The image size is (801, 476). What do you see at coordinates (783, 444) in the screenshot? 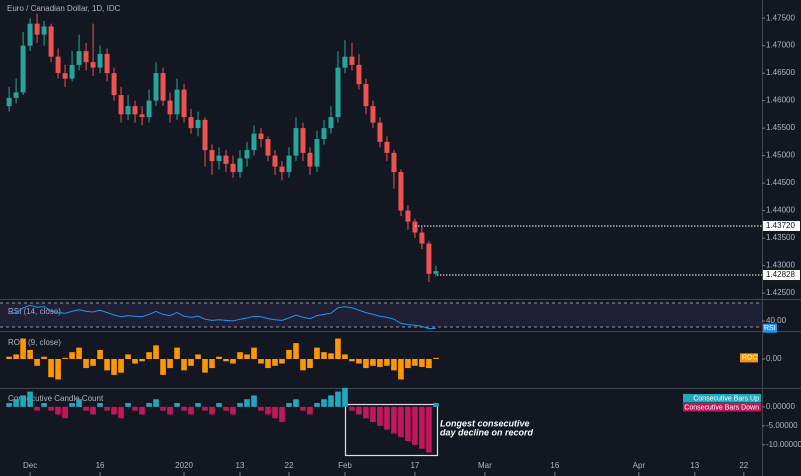
I see `y-tick-label: -10.00000` at bounding box center [783, 444].